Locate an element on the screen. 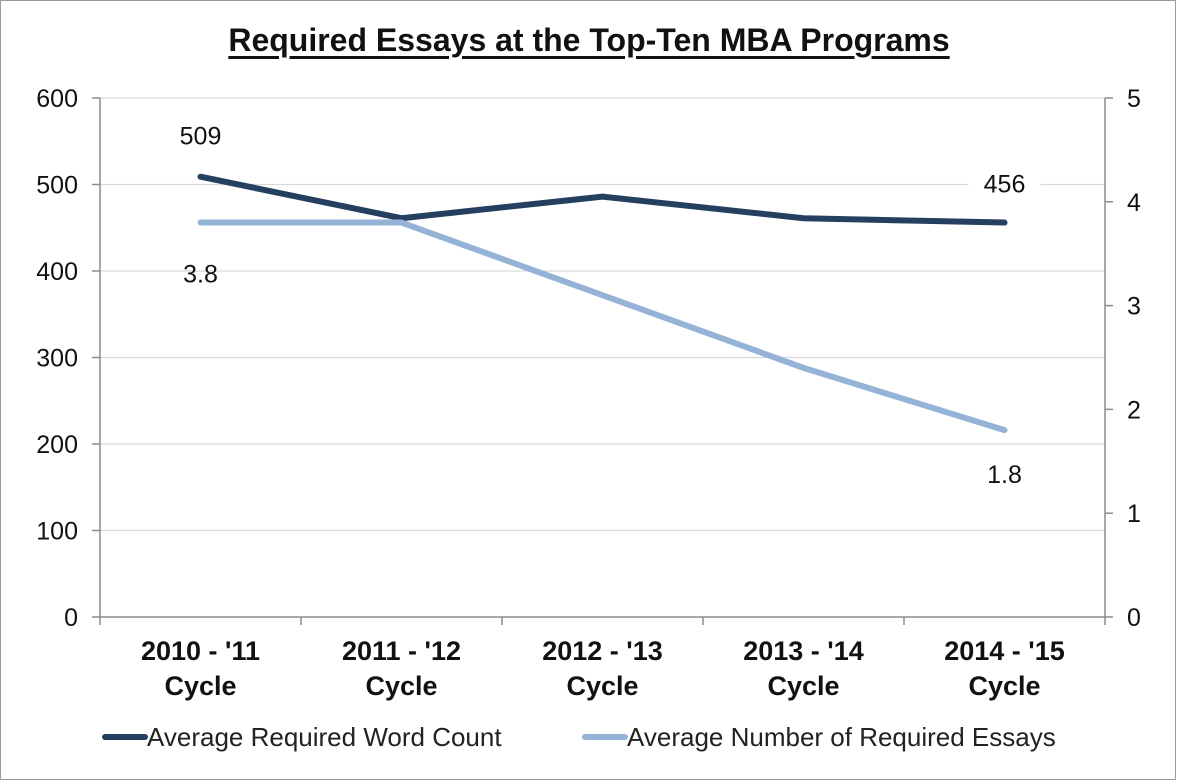 This screenshot has width=1178, height=782. data-label: 456 is located at coordinates (1005, 185).